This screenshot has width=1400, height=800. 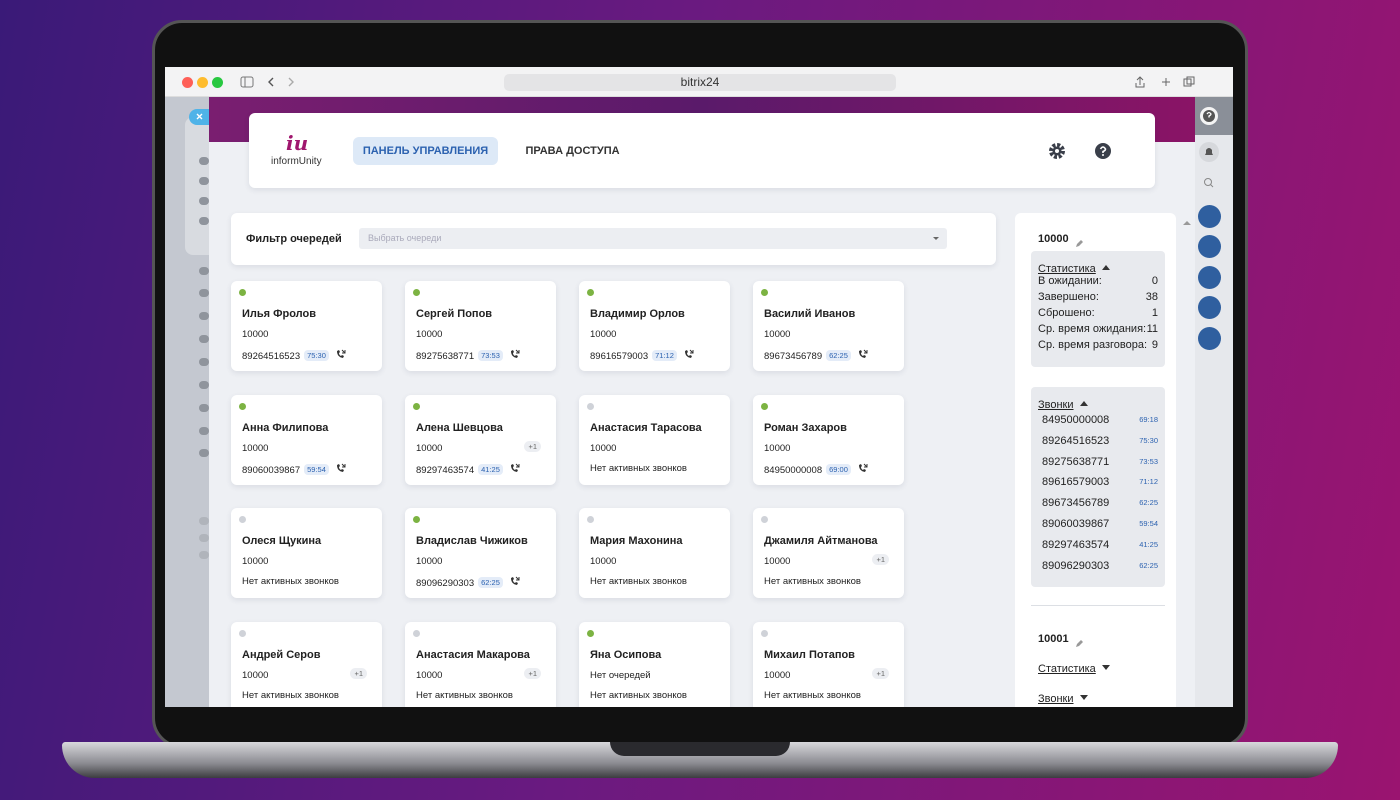 I want to click on help-button, so click(x=1103, y=151).